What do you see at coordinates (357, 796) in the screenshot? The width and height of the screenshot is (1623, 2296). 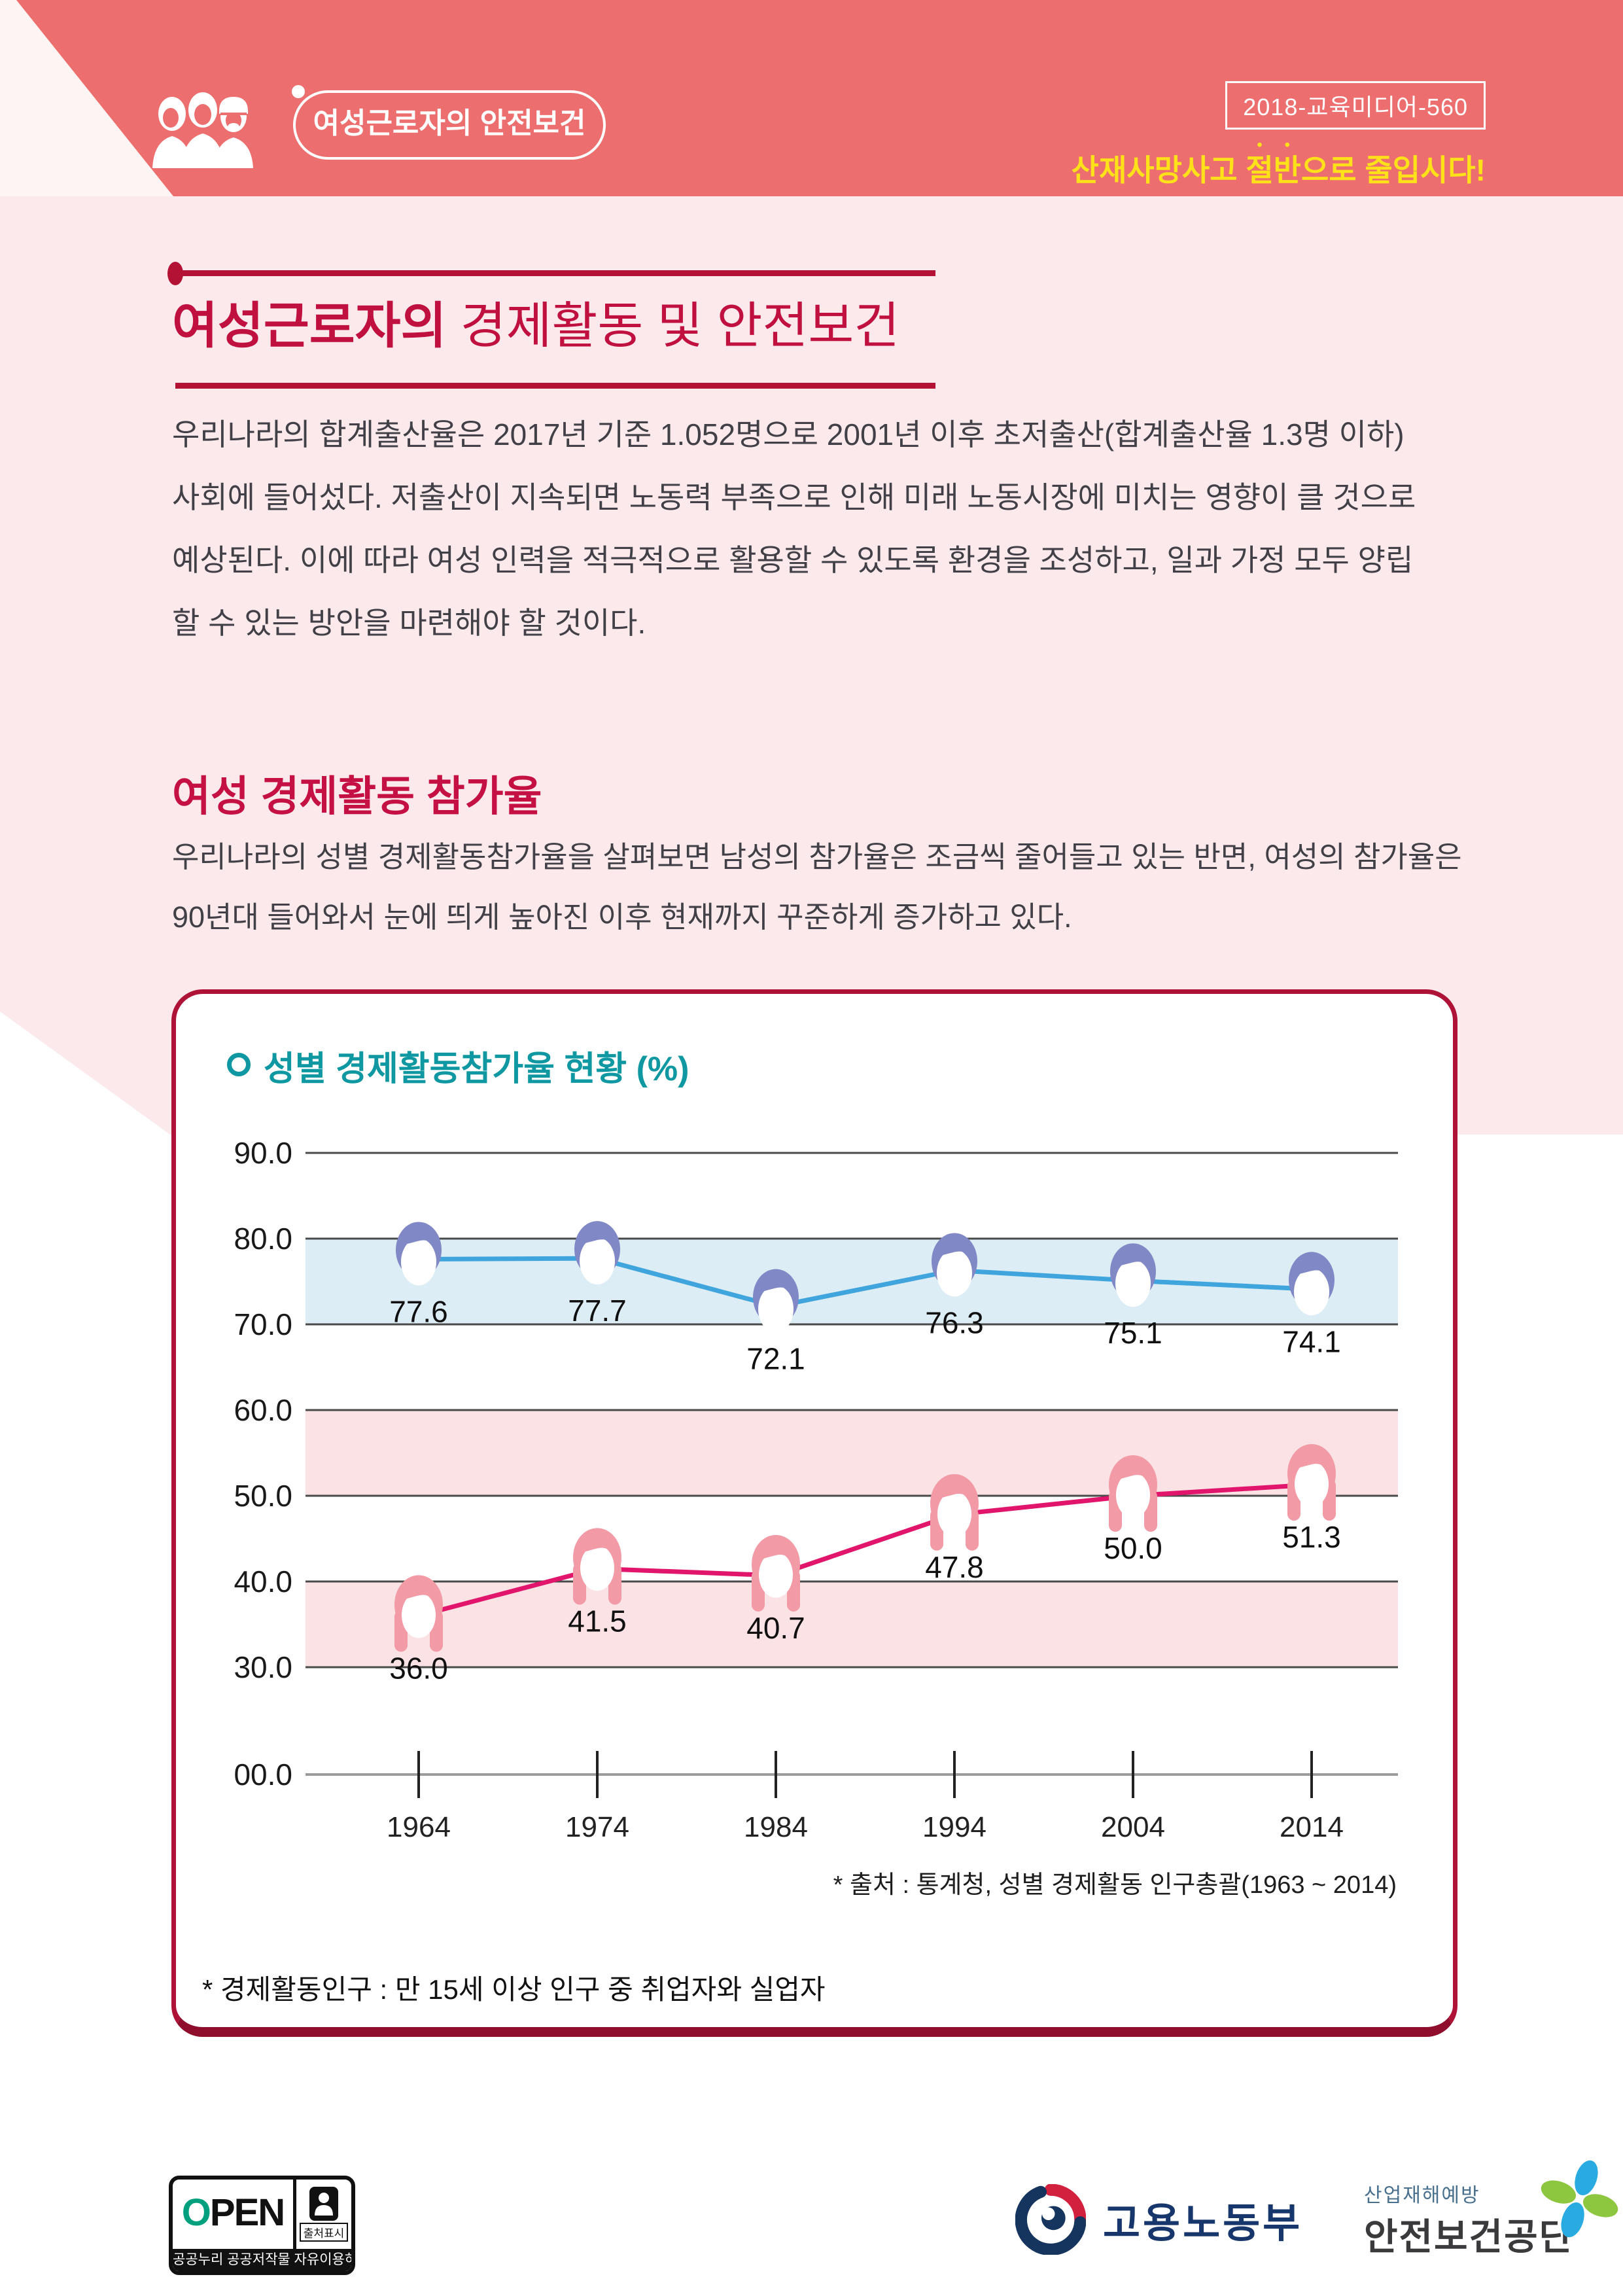 I see `section-heading: 여성 경제활동 참가율` at bounding box center [357, 796].